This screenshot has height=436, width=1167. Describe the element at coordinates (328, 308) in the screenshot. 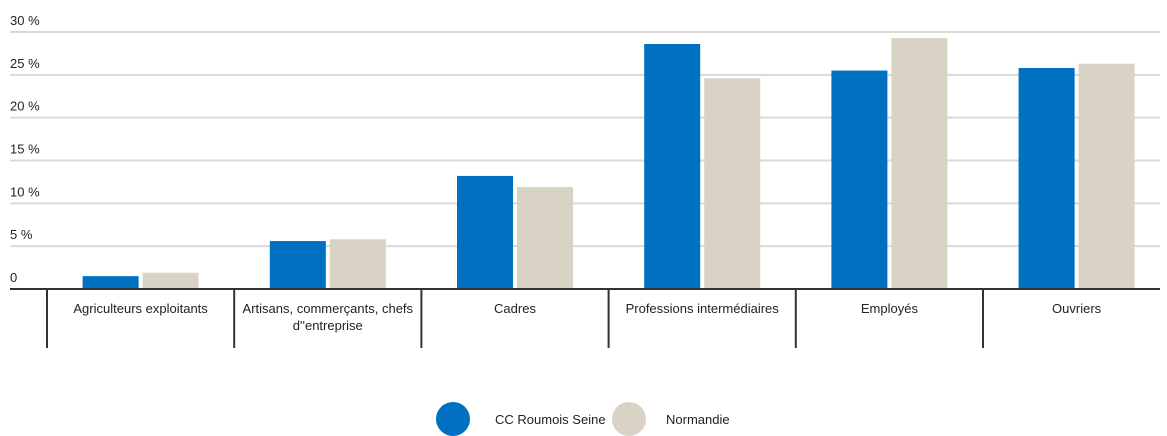

I see `category-label: Artisans, commerçants, chefs` at that location.